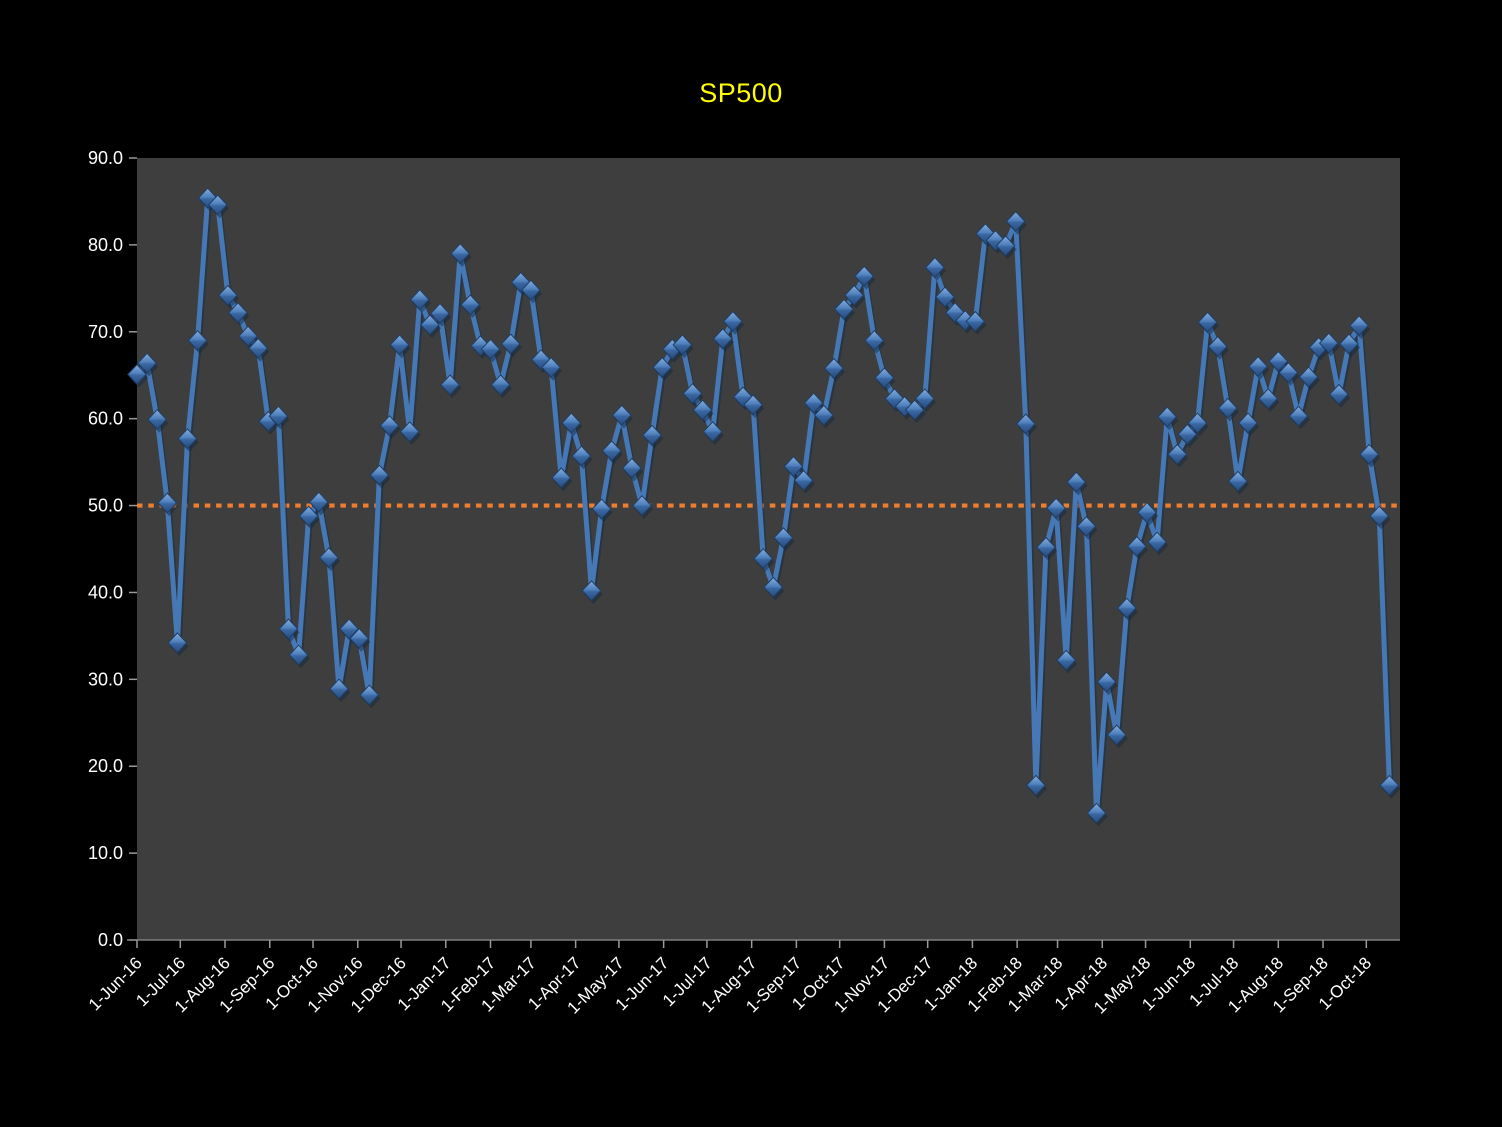  What do you see at coordinates (105, 679) in the screenshot?
I see `y-axis-label: 30.0` at bounding box center [105, 679].